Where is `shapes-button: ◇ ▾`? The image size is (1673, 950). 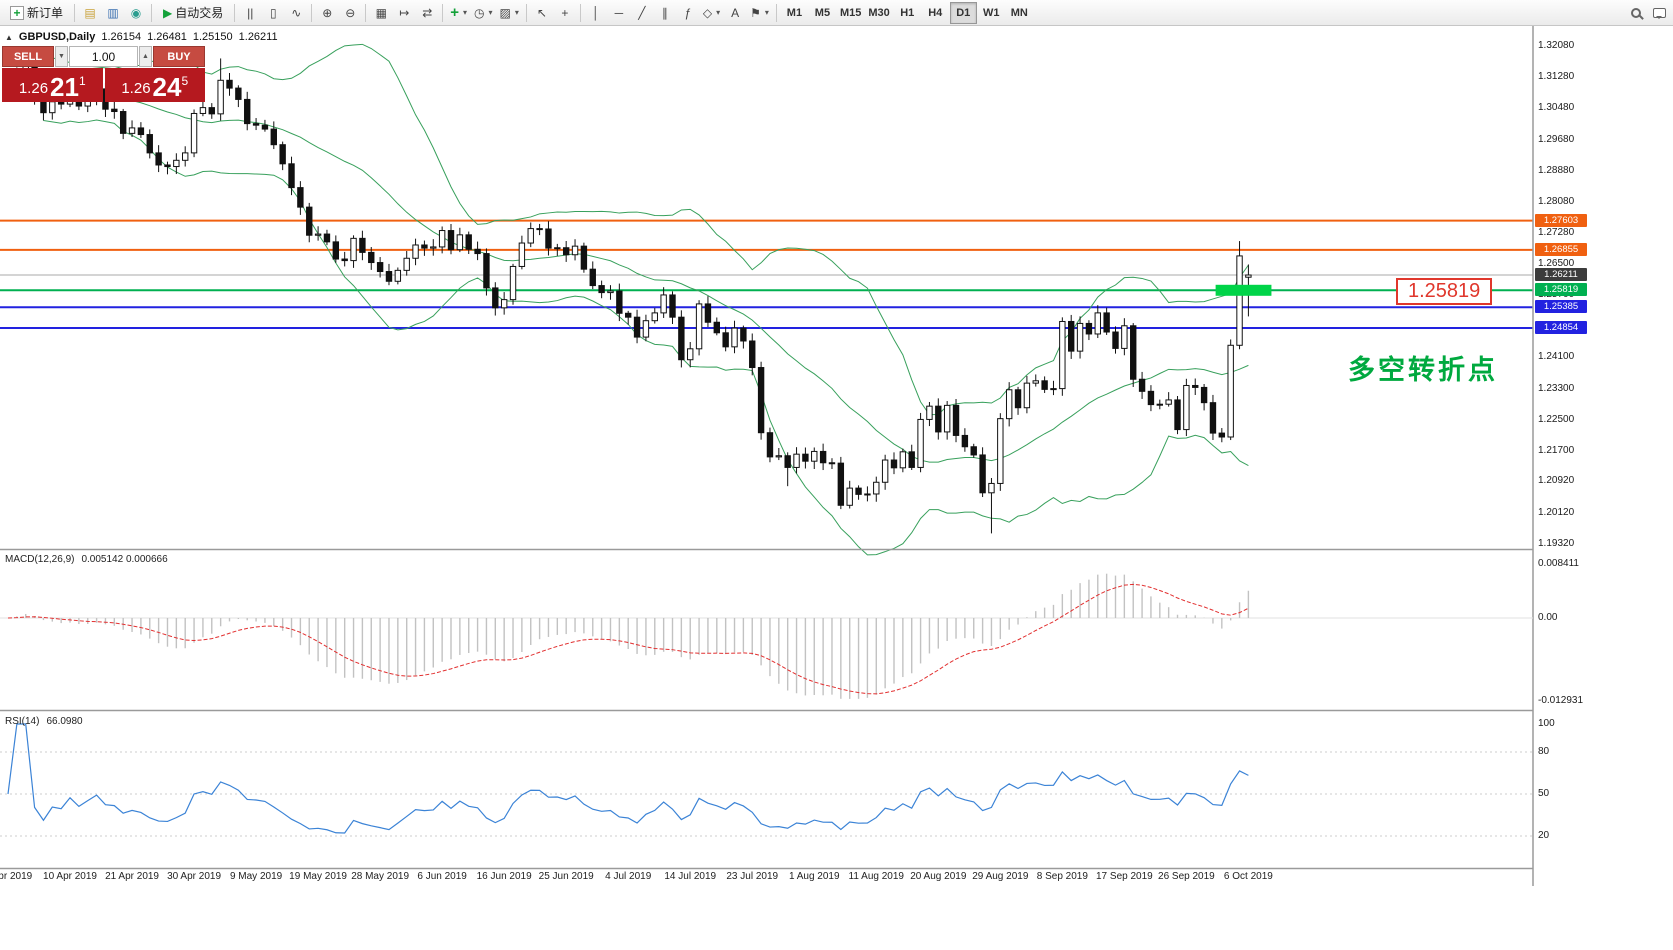 shapes-button: ◇ ▾ is located at coordinates (711, 13).